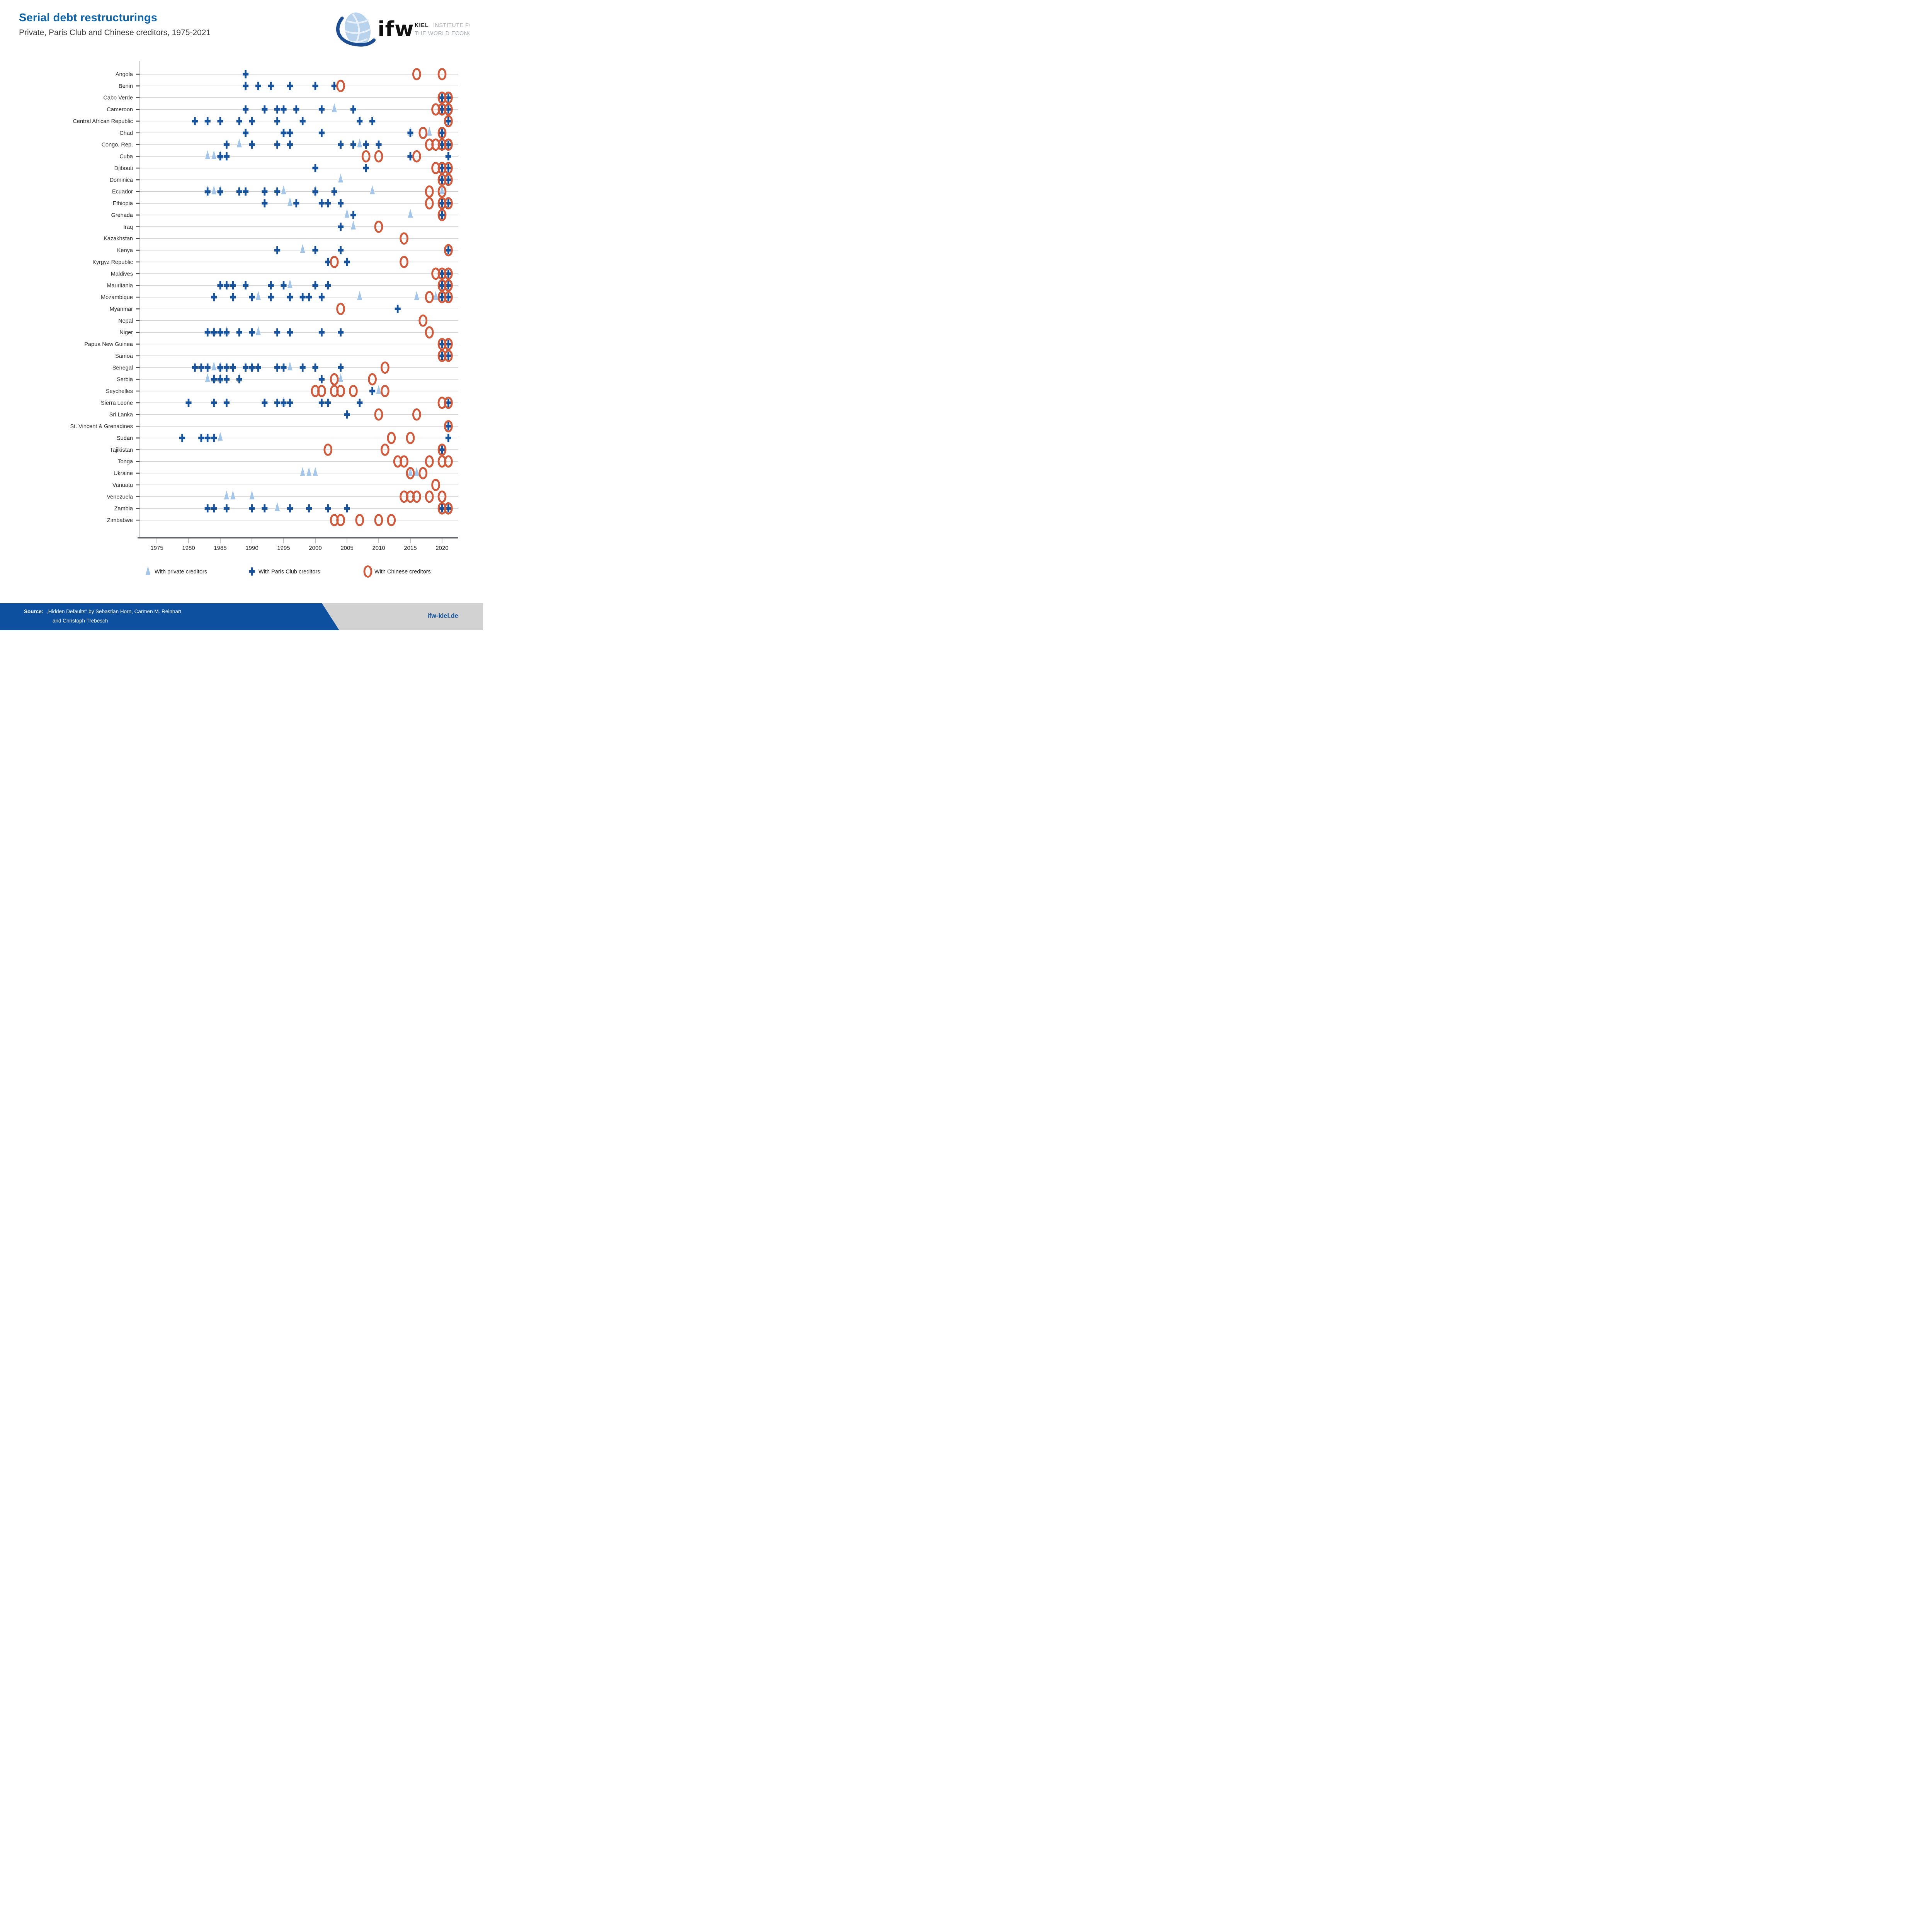 This screenshot has width=1932, height=1932. Describe the element at coordinates (125, 251) in the screenshot. I see `country-label: Kenya` at that location.